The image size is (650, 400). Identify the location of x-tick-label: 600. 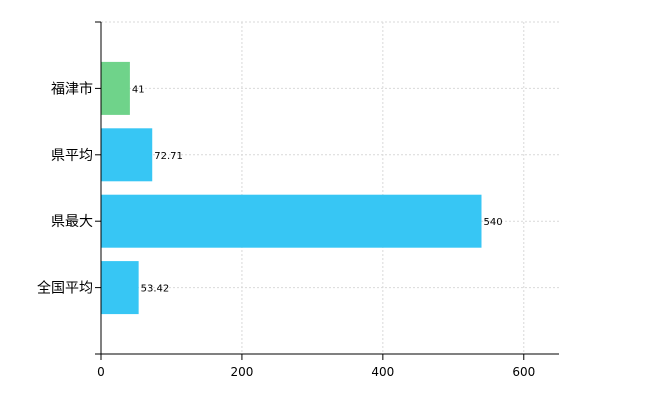
(523, 372).